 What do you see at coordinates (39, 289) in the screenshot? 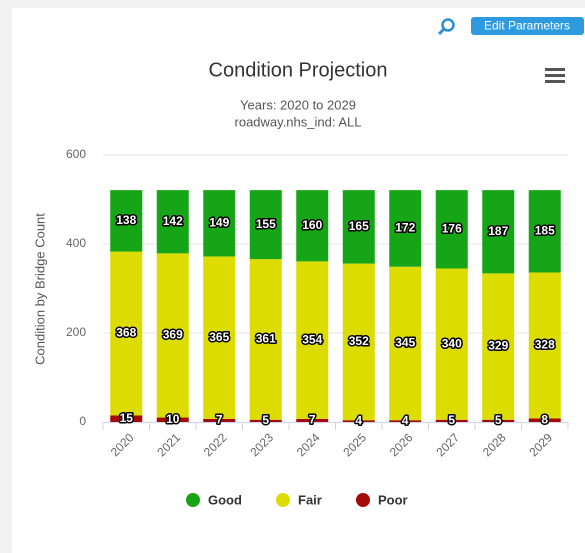
I see `y-axis-title: Condition by Bridge Count` at bounding box center [39, 289].